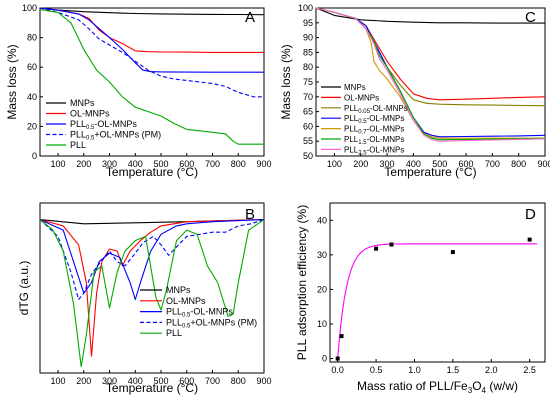  Describe the element at coordinates (324, 359) in the screenshot. I see `panel-d-ytick-label: 0` at that location.